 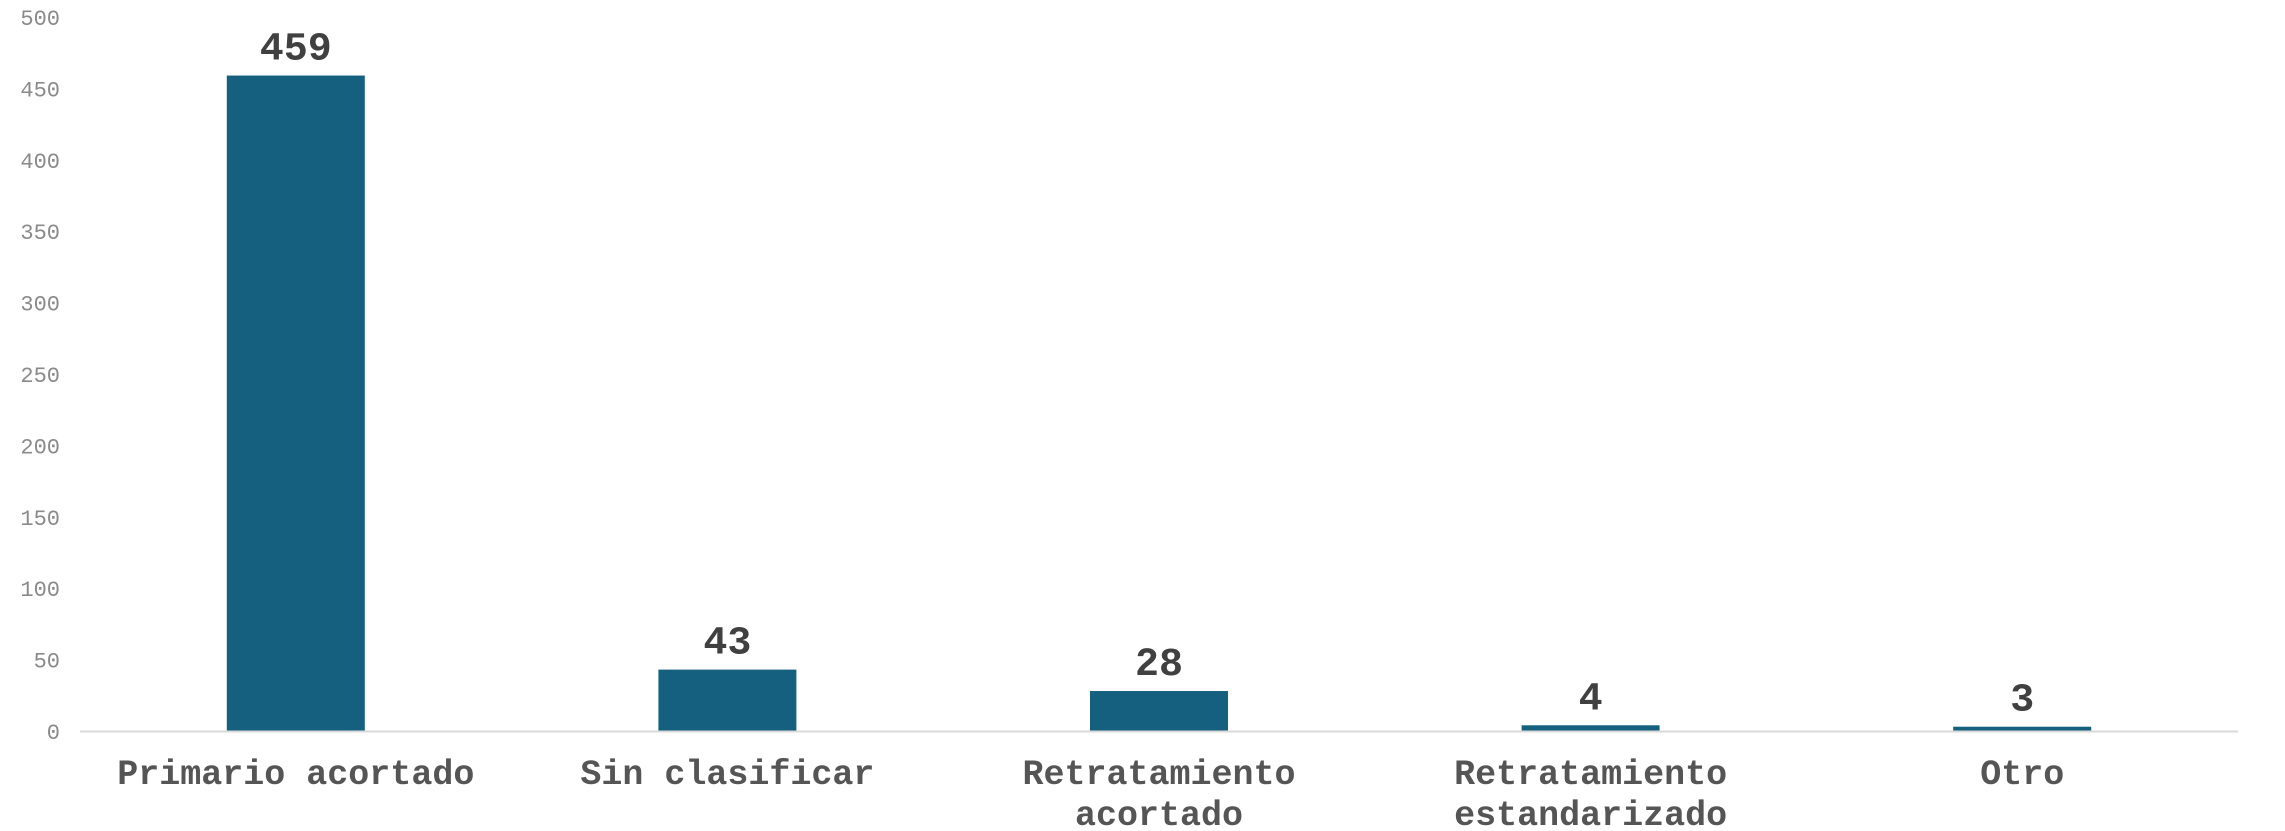 I want to click on x-tick-label: acortado, so click(x=1159, y=813).